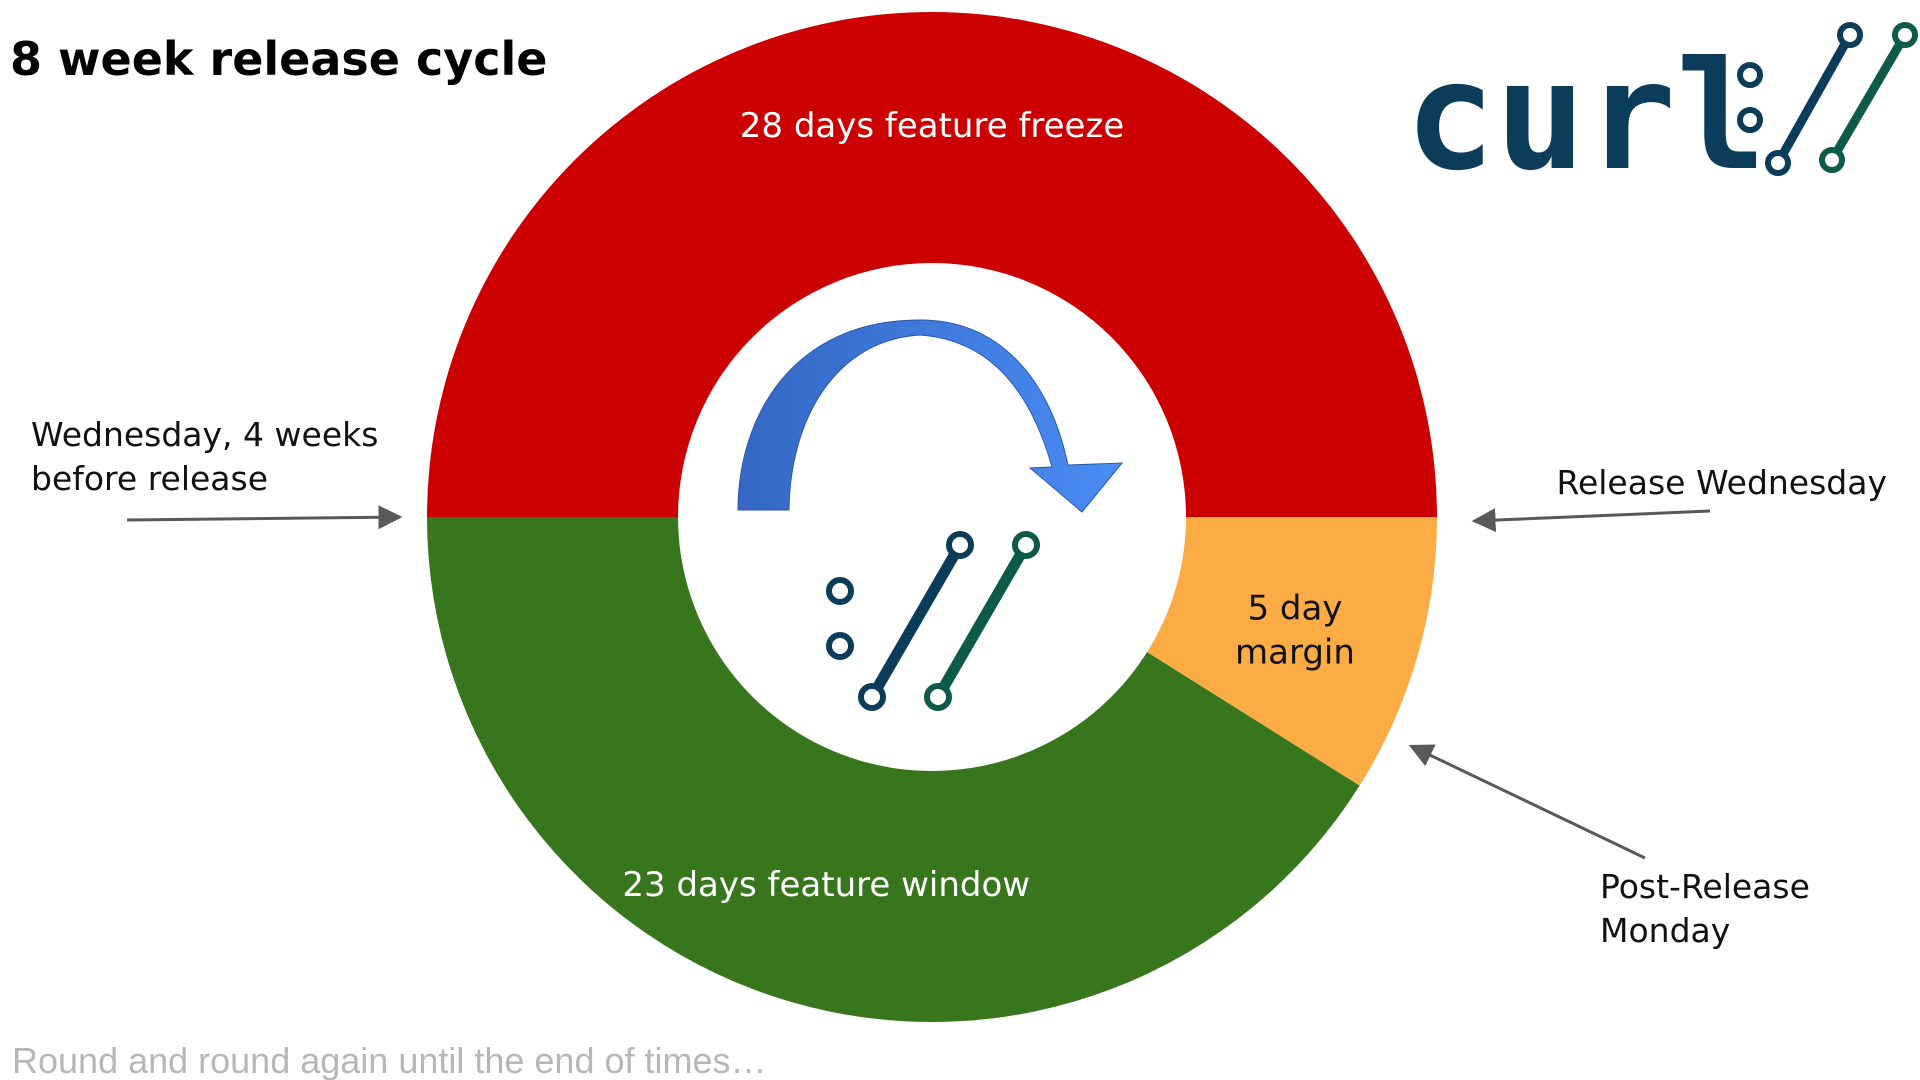 This screenshot has width=1920, height=1080. Describe the element at coordinates (1705, 886) in the screenshot. I see `annotation-line: Post-Release` at that location.